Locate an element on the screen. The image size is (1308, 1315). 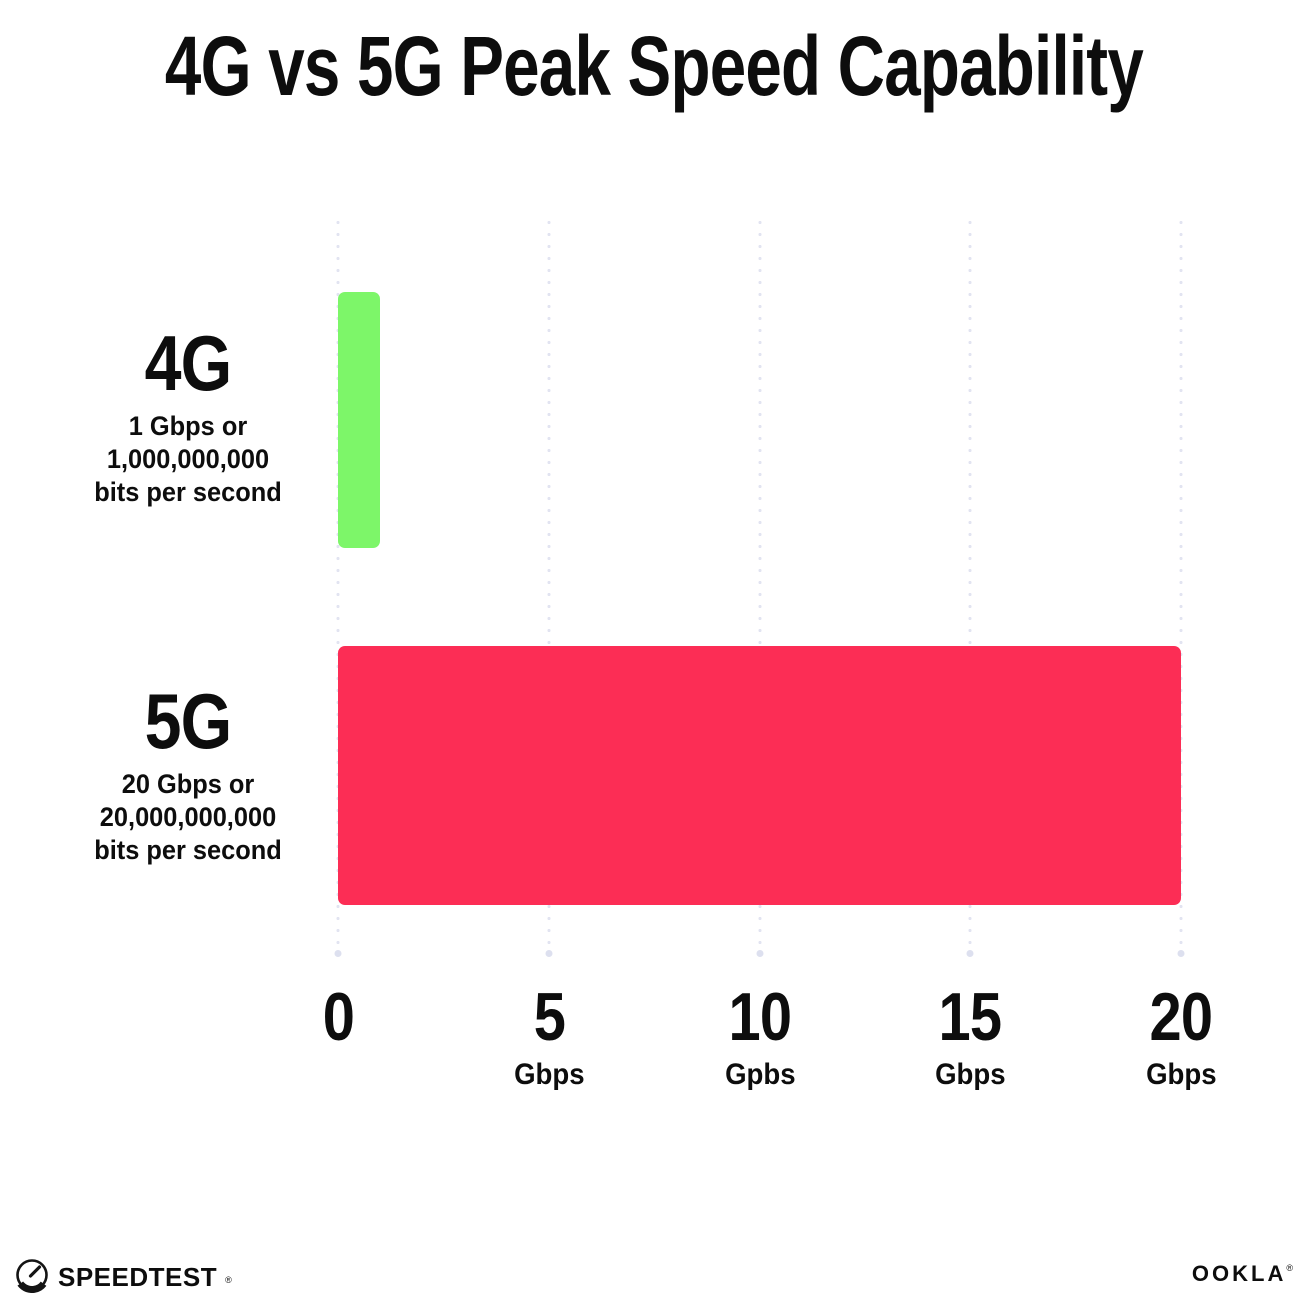
ookla-wordmark: OOKLA is located at coordinates (1239, 1273).